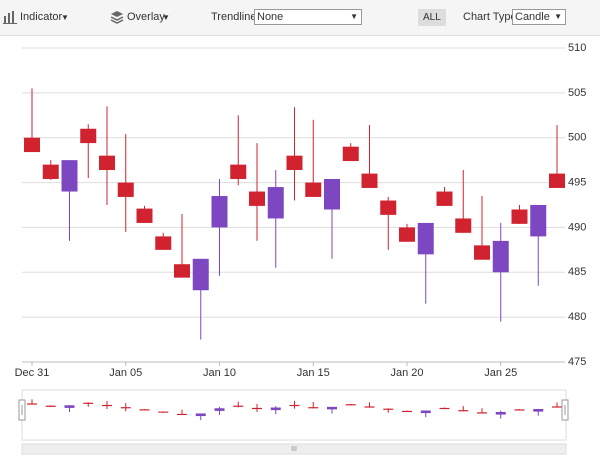 Image resolution: width=600 pixels, height=462 pixels. Describe the element at coordinates (577, 227) in the screenshot. I see `y-tick-label: 490` at that location.